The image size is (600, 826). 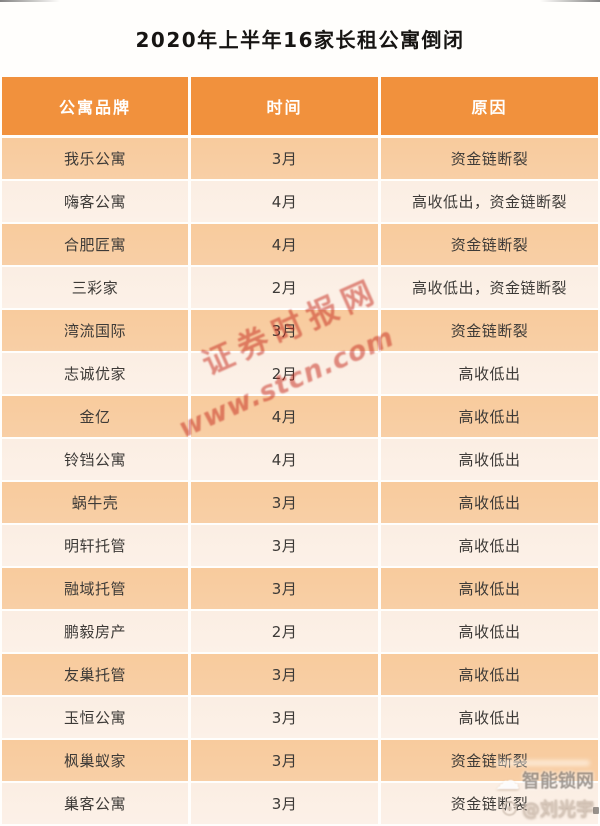 I want to click on brand-cell: 明轩托管, so click(x=95, y=545).